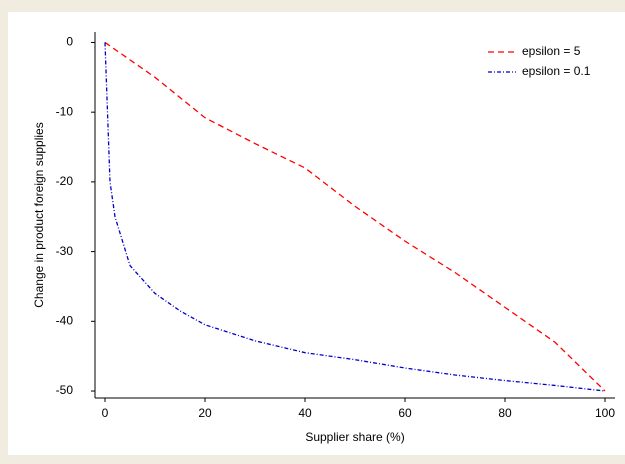  What do you see at coordinates (205, 413) in the screenshot?
I see `x-tick-label: 20` at bounding box center [205, 413].